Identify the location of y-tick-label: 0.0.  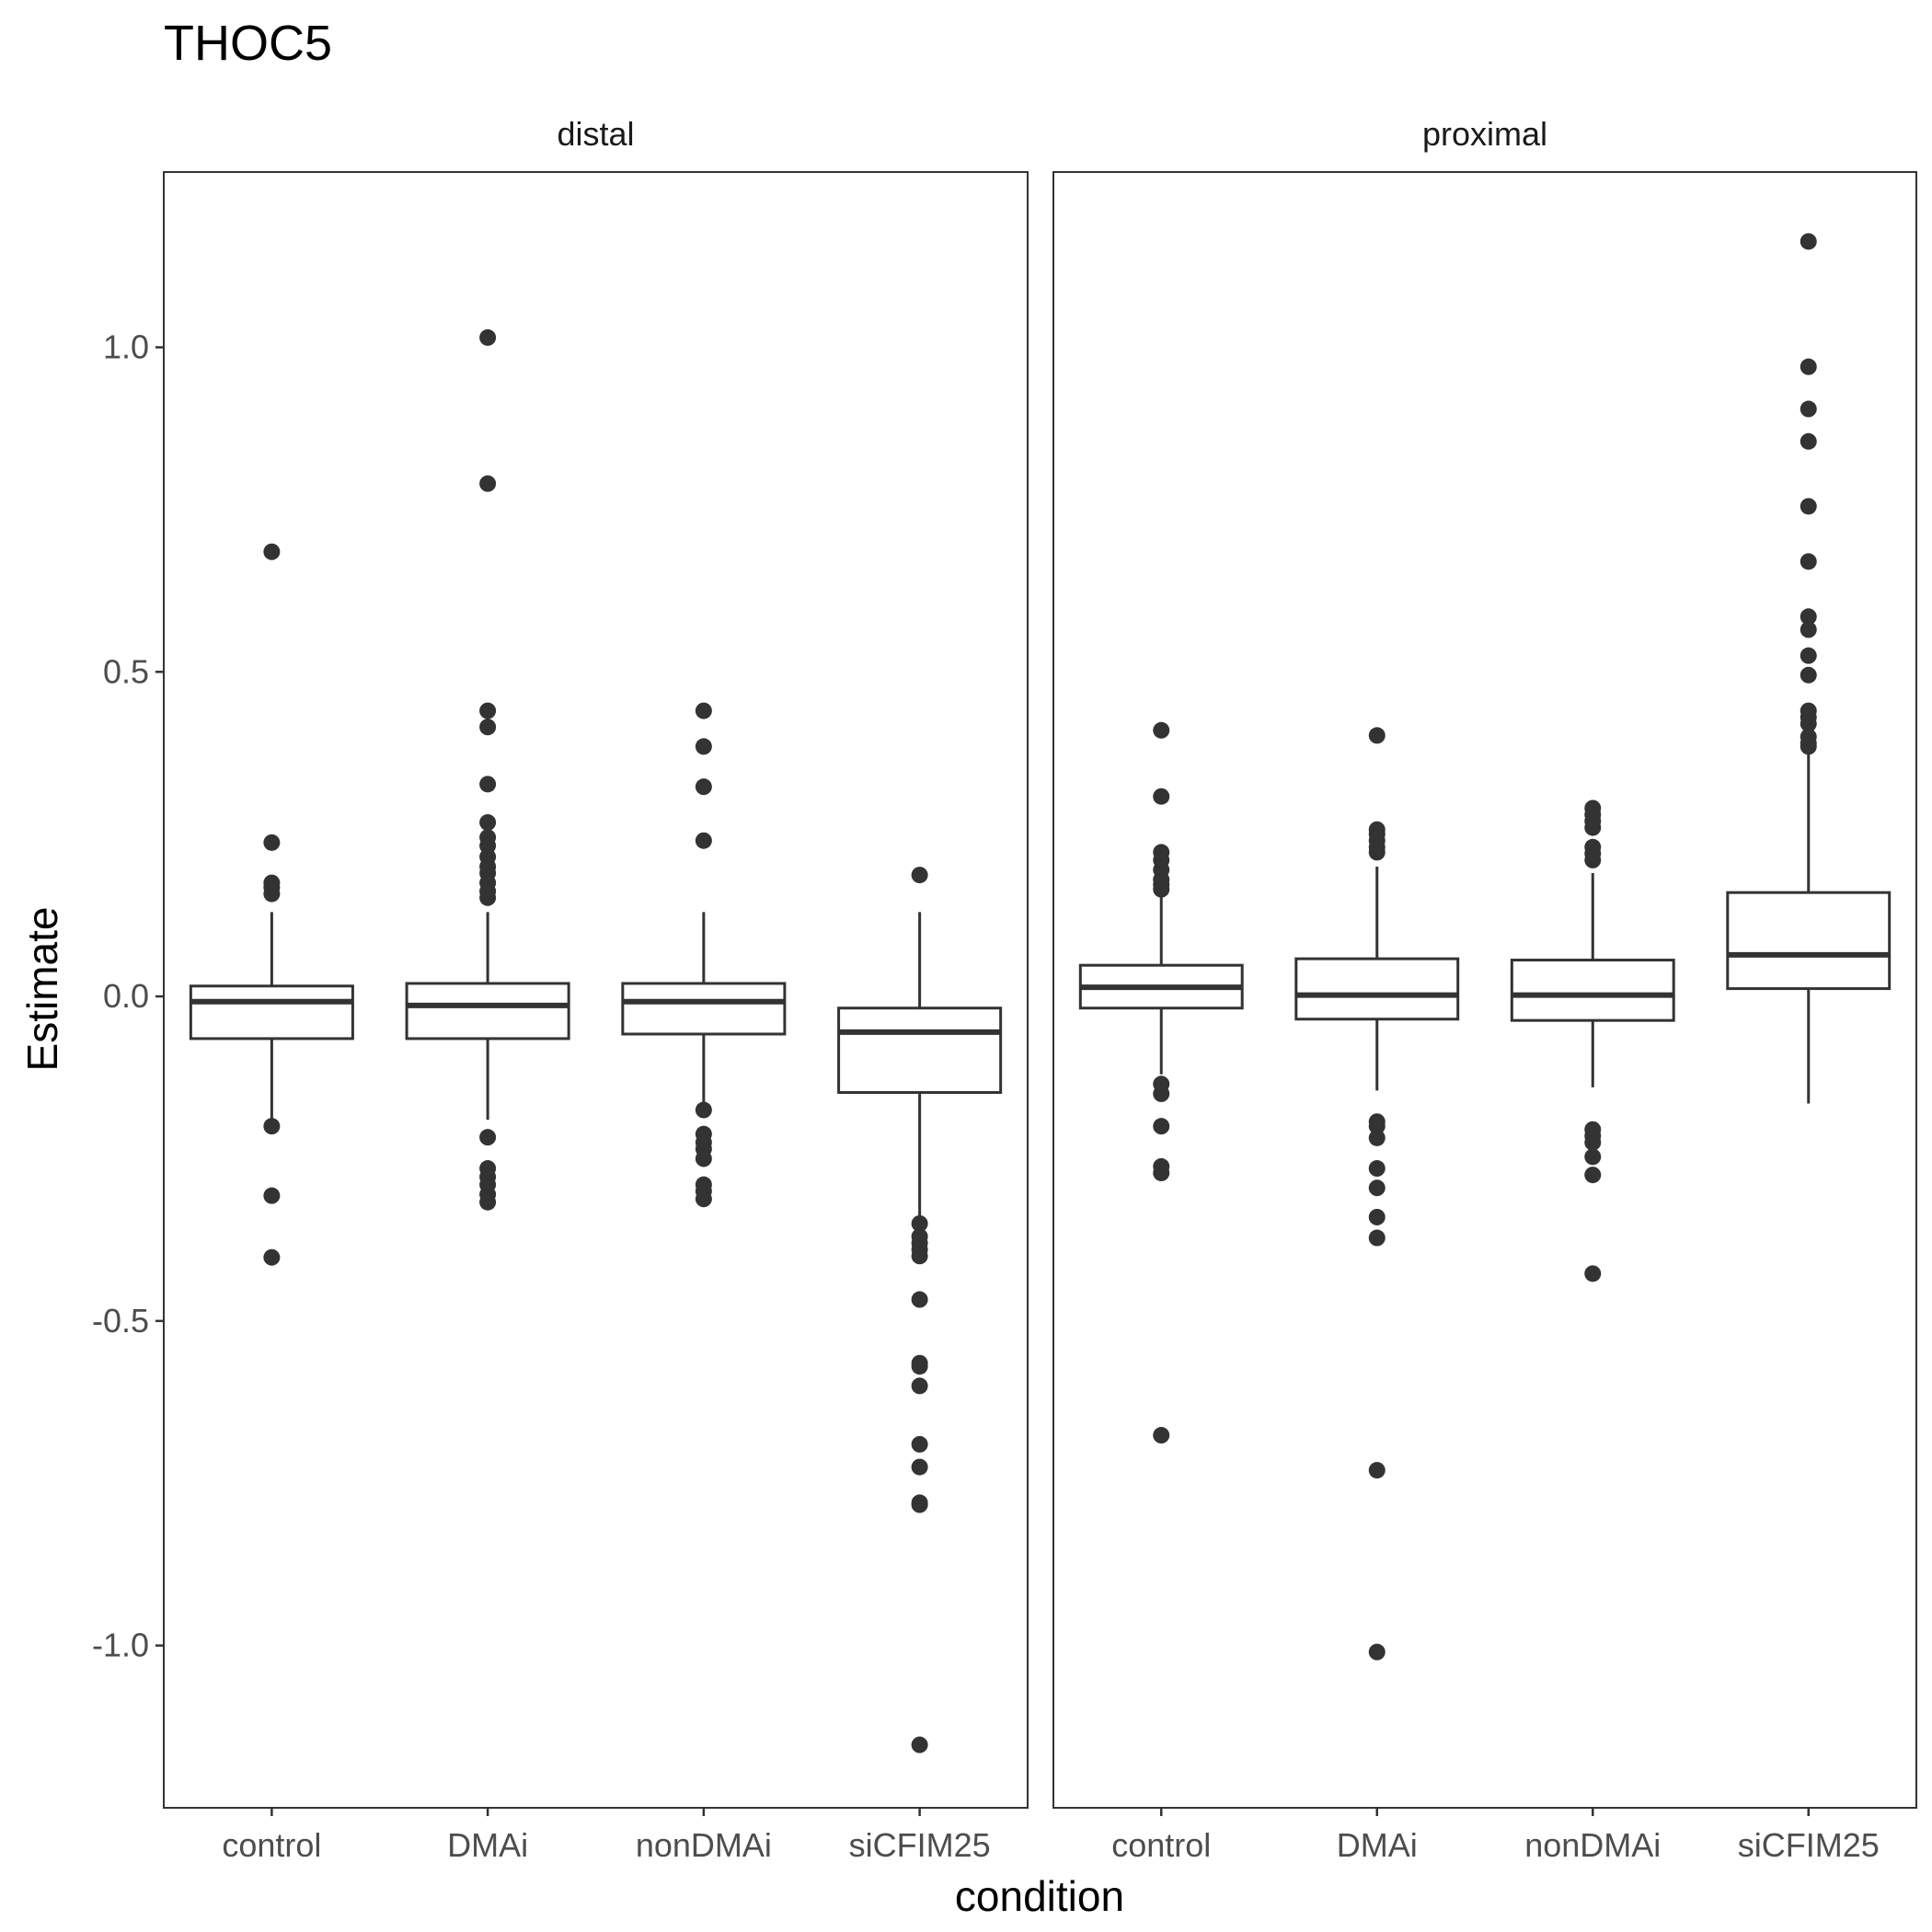
(126, 996).